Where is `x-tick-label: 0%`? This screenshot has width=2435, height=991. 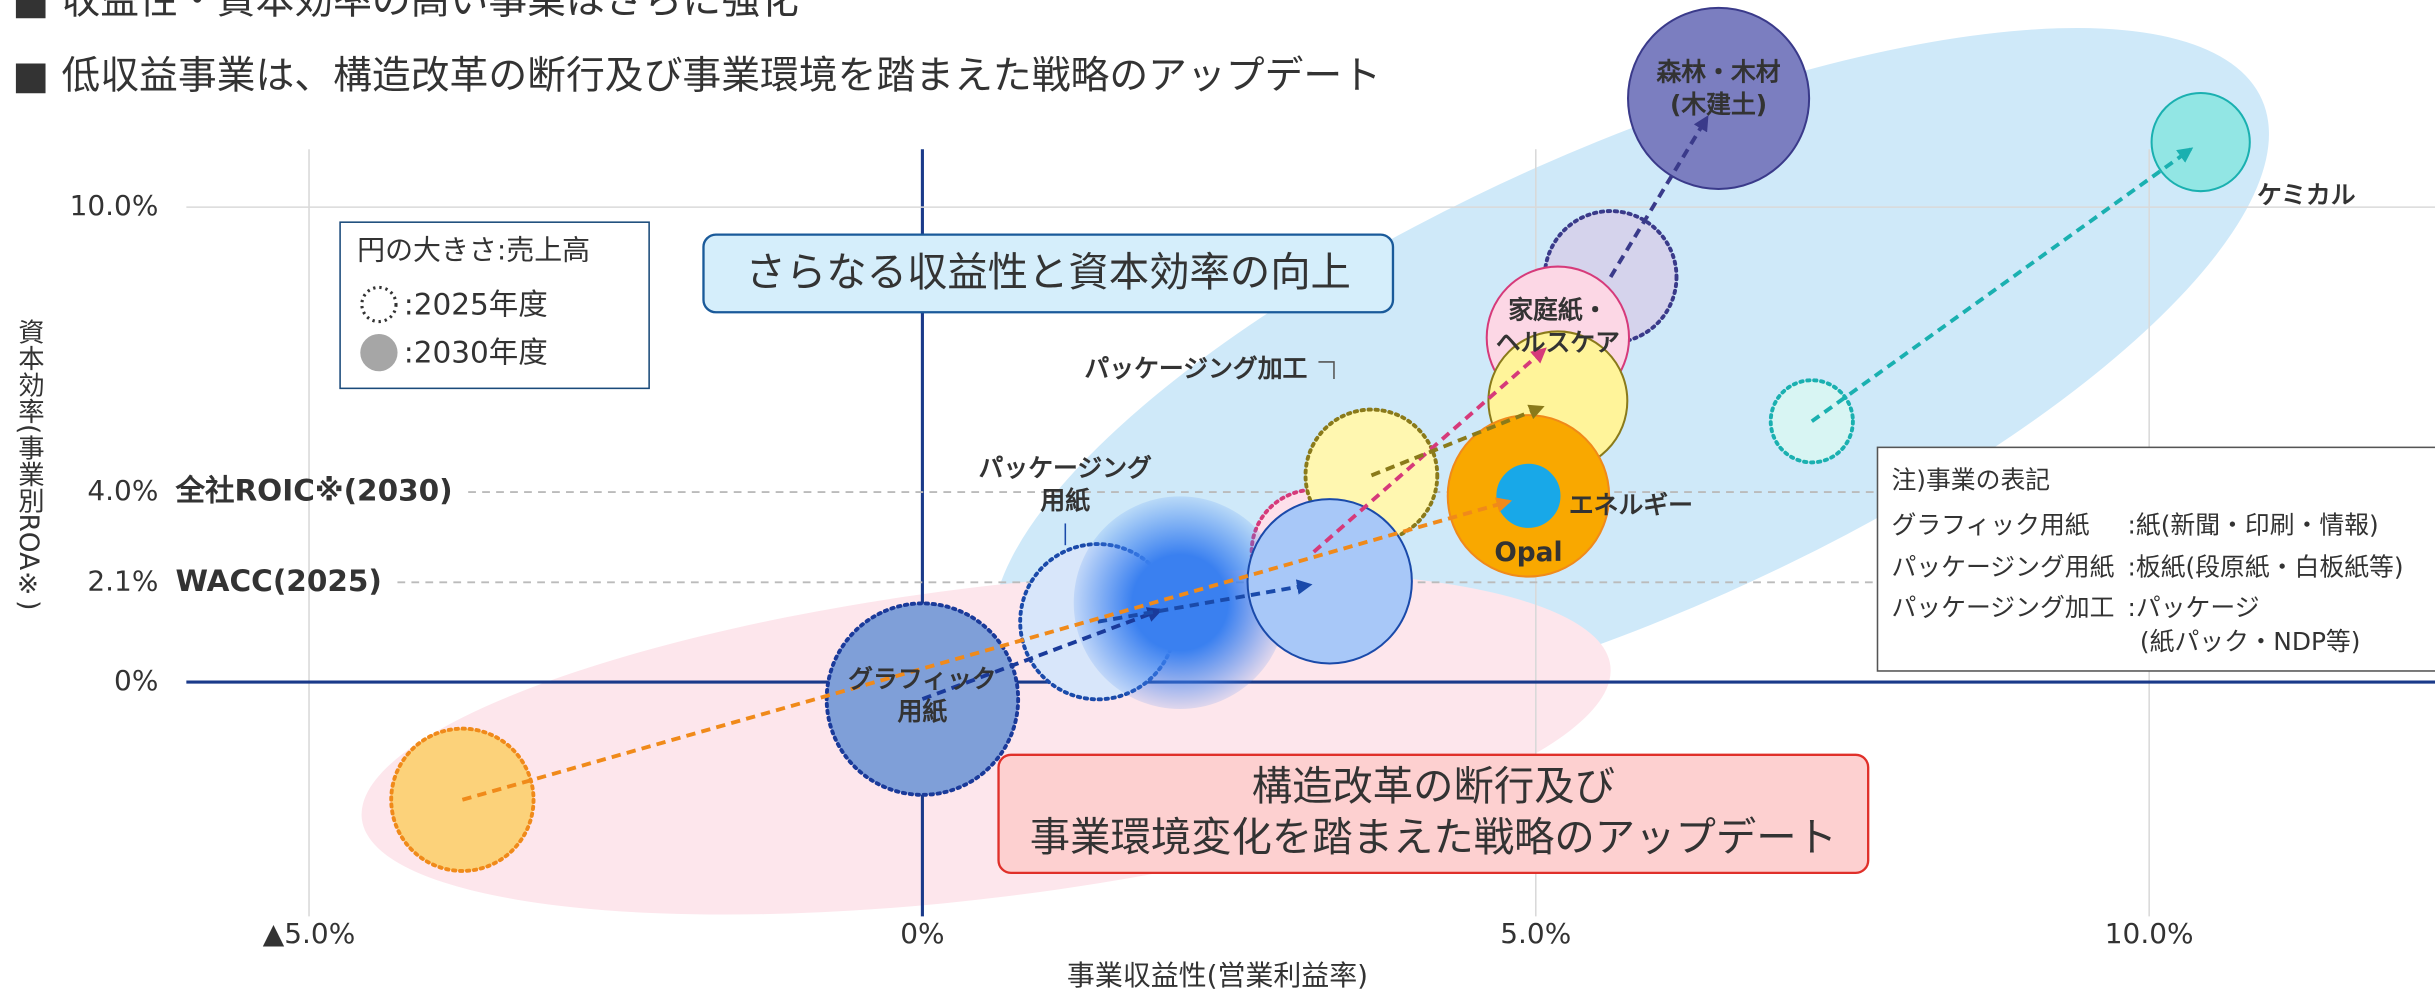
x-tick-label: 0% is located at coordinates (922, 933).